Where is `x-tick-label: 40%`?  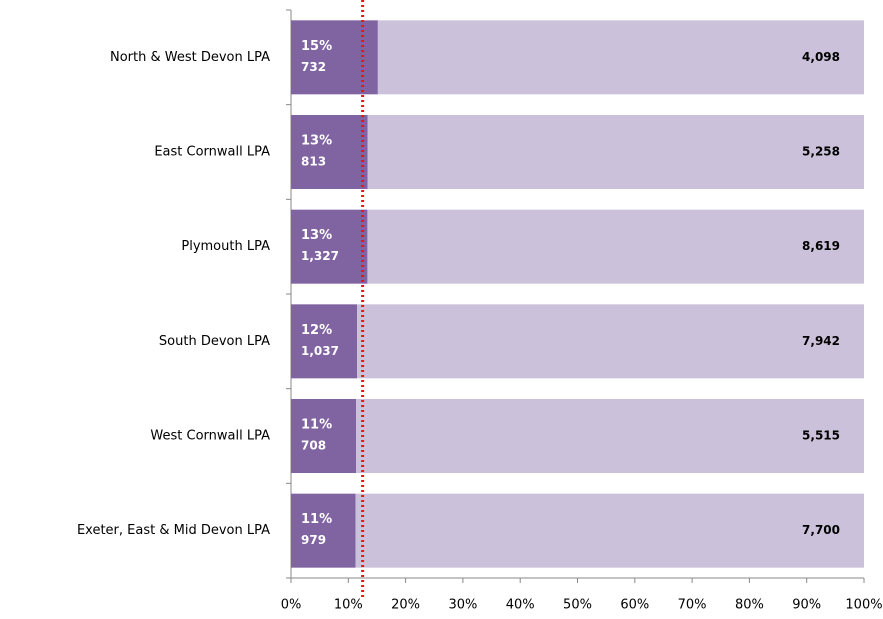
x-tick-label: 40% is located at coordinates (520, 605).